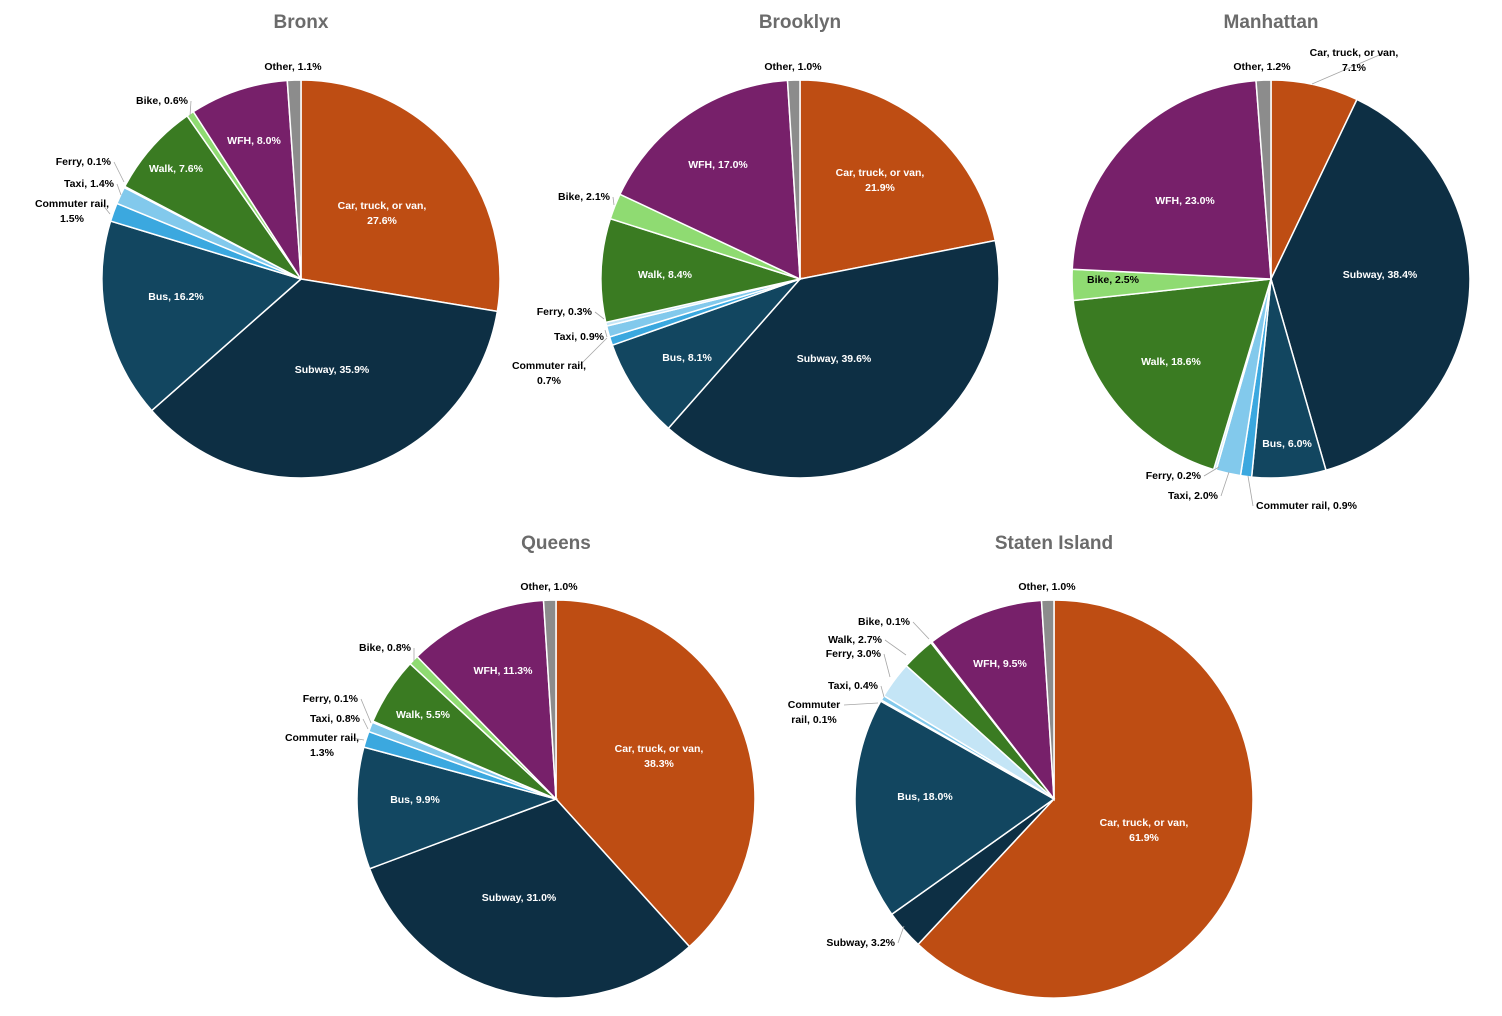 This screenshot has height=1016, width=1502. What do you see at coordinates (1271, 22) in the screenshot?
I see `chart-title-manhattan: Manhattan` at bounding box center [1271, 22].